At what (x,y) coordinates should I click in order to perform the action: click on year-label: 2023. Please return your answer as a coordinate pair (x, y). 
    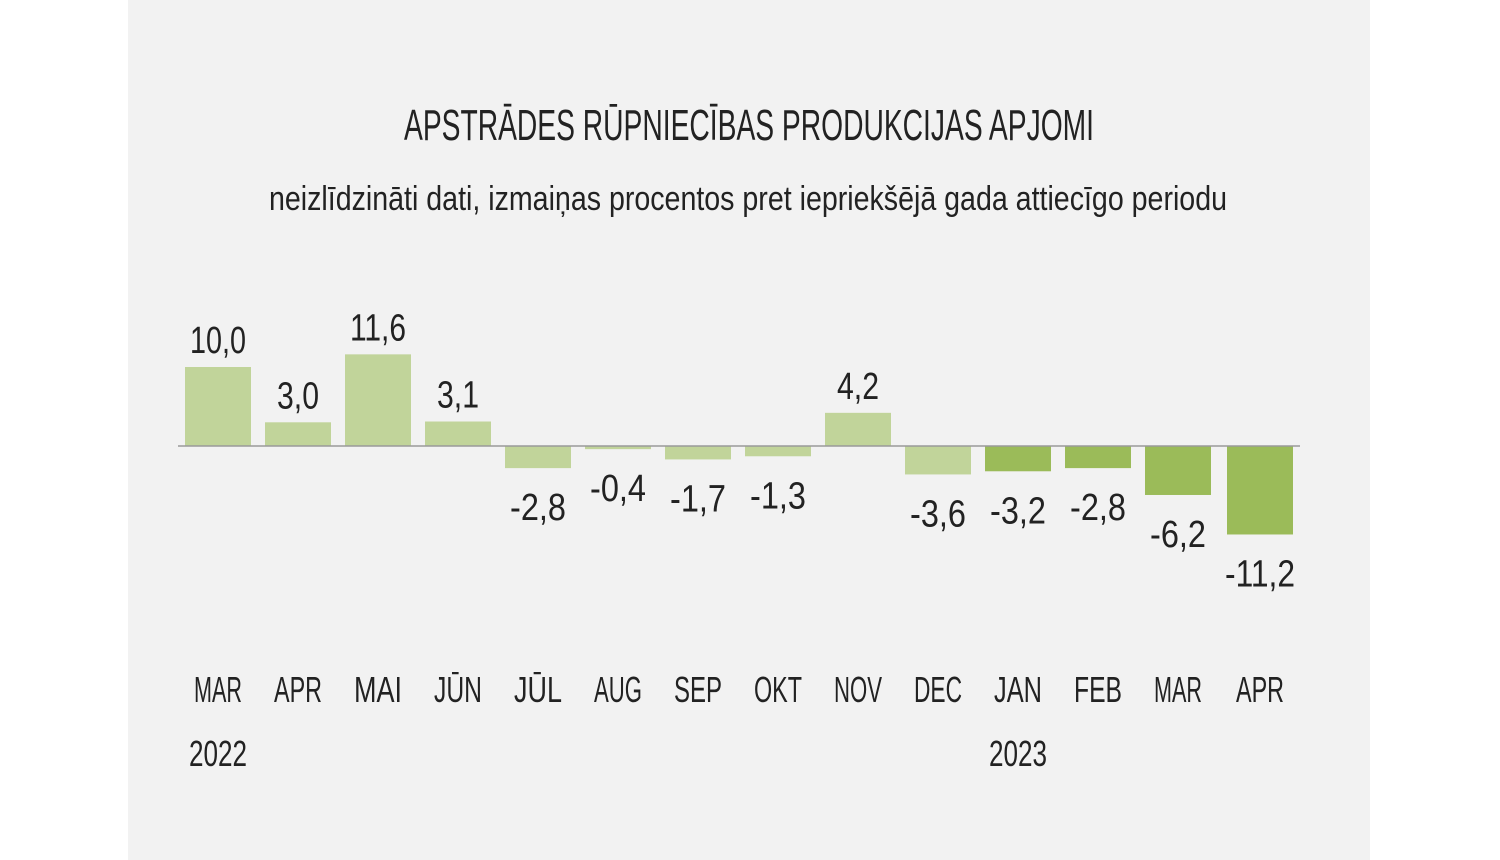
    Looking at the image, I should click on (1018, 753).